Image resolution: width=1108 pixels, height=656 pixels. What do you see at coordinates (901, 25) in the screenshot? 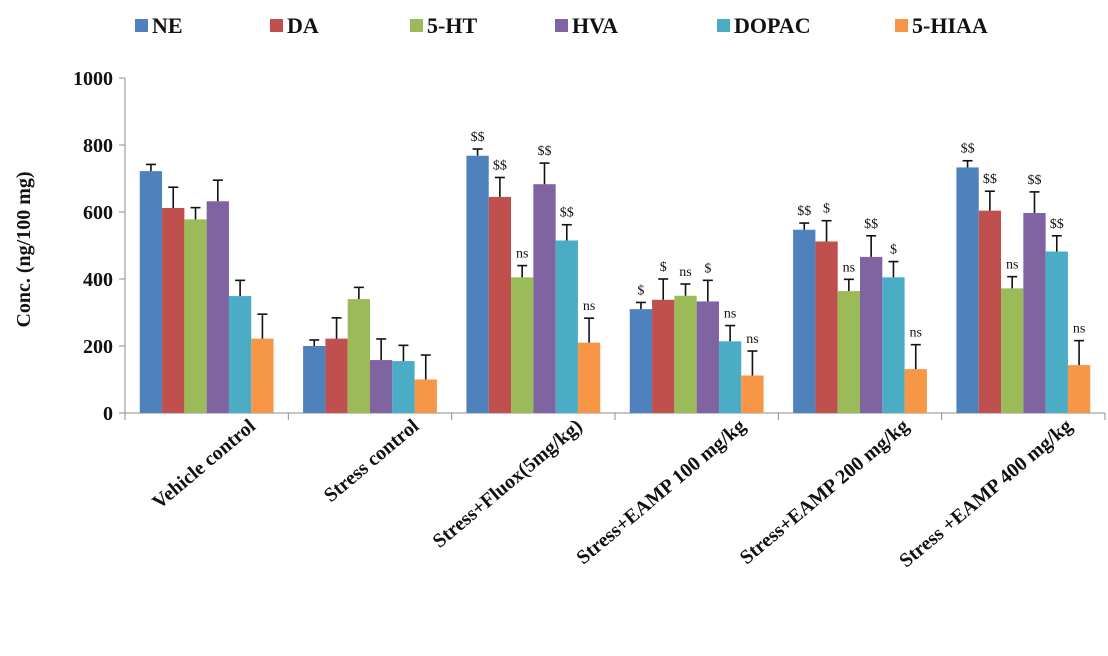
I see `legend-swatch-5-hiaa` at bounding box center [901, 25].